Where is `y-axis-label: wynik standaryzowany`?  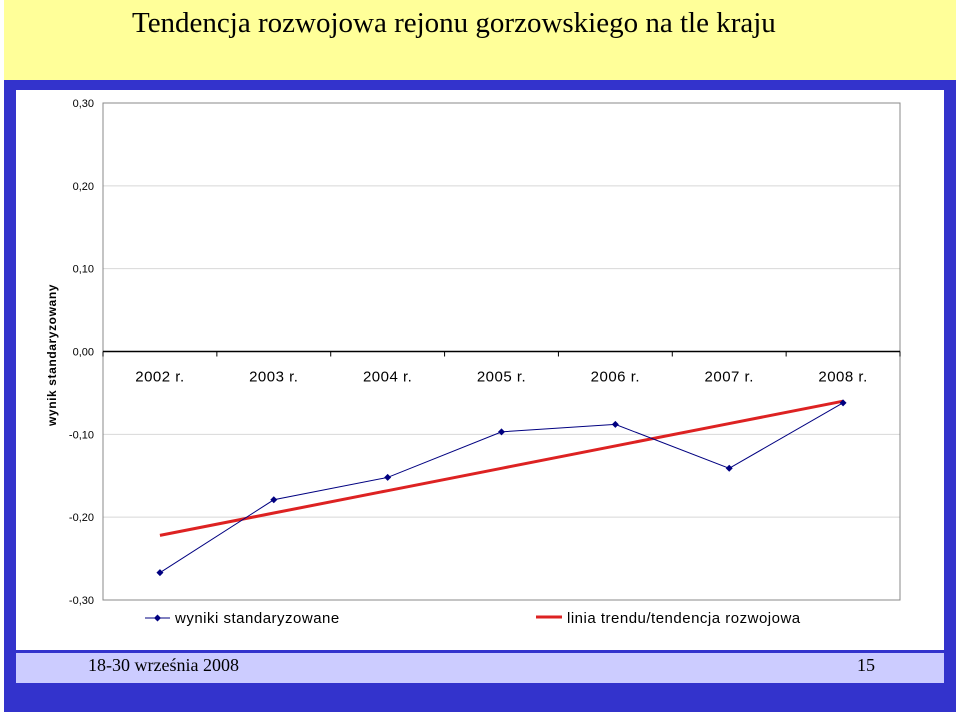
y-axis-label: wynik standaryzowany is located at coordinates (52, 355).